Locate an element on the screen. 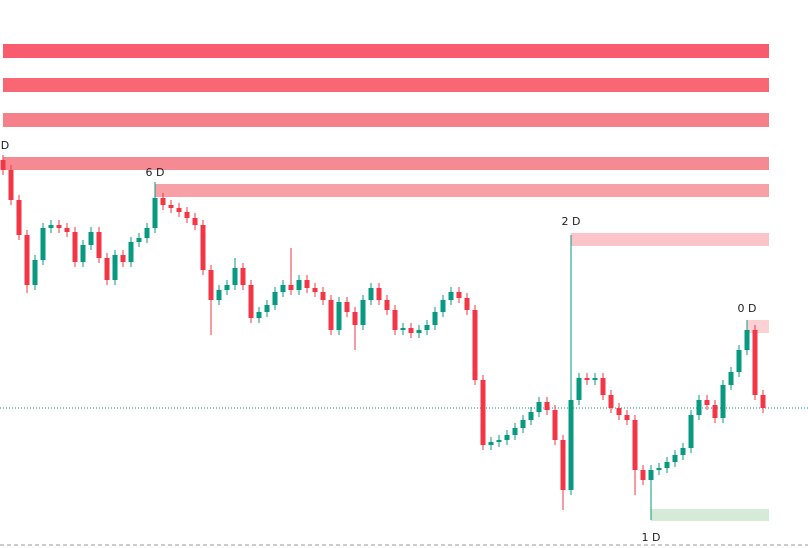 The image size is (808, 548). zone-label: 6 D is located at coordinates (155, 172).